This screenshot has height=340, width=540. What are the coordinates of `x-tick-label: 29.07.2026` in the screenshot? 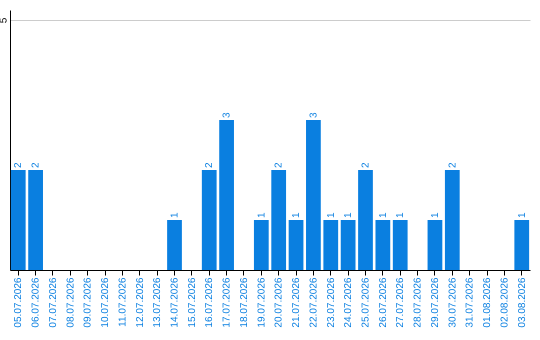 It's located at (435, 302).